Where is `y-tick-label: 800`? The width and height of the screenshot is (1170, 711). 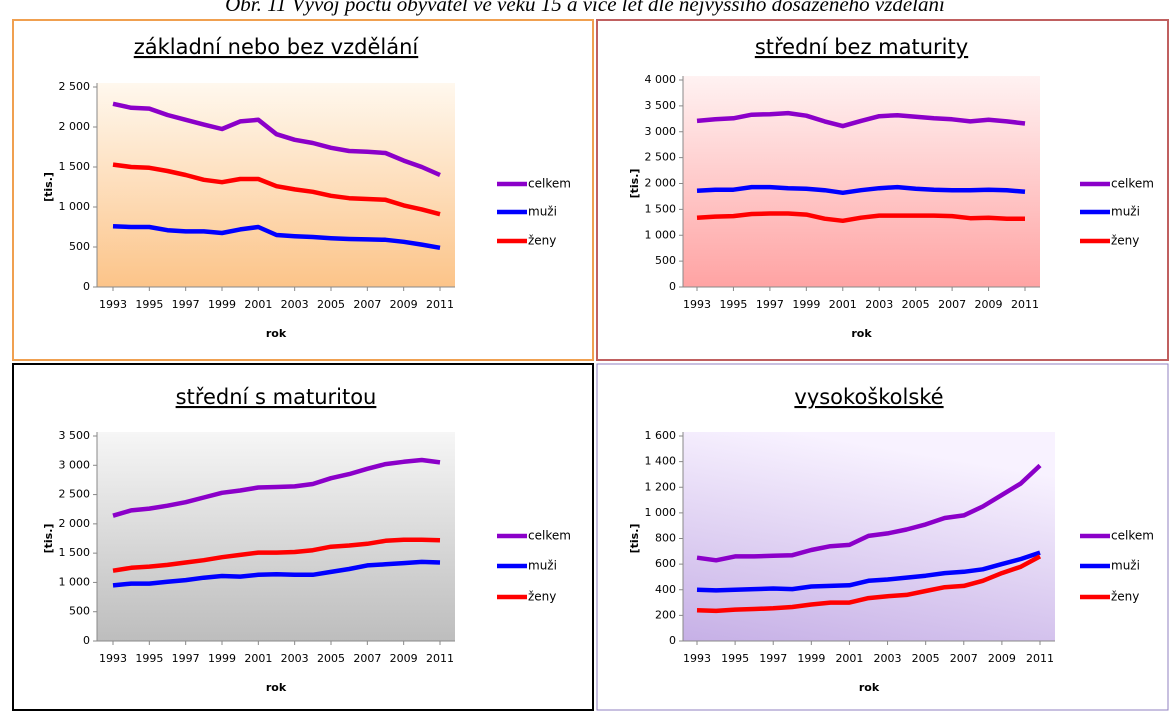 y-tick-label: 800 is located at coordinates (665, 538).